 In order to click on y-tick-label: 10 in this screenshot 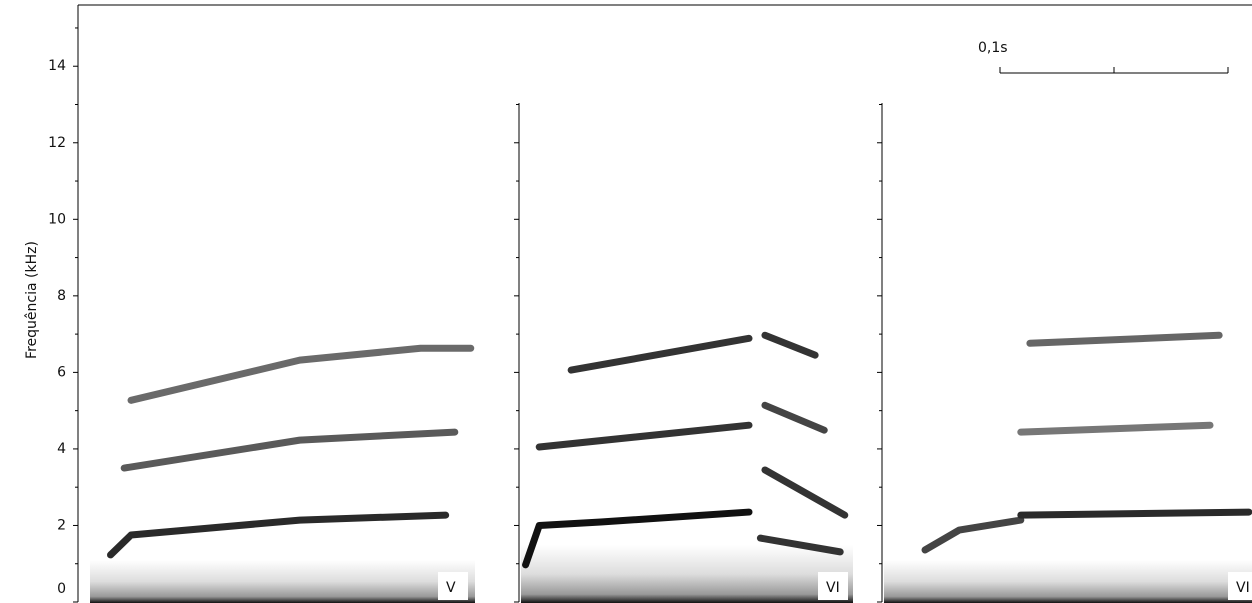, I will do `click(57, 219)`.